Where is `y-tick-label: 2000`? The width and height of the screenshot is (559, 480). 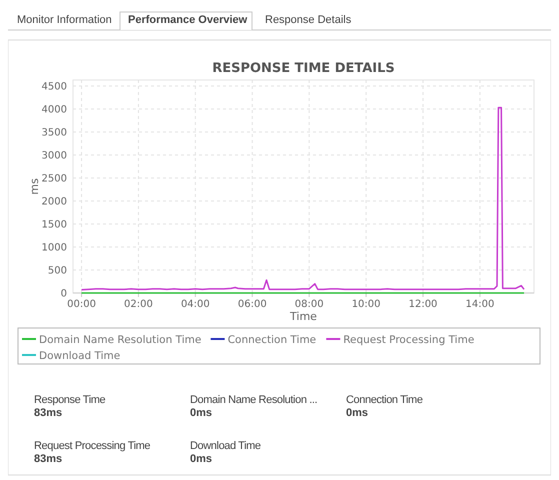 y-tick-label: 2000 is located at coordinates (54, 202).